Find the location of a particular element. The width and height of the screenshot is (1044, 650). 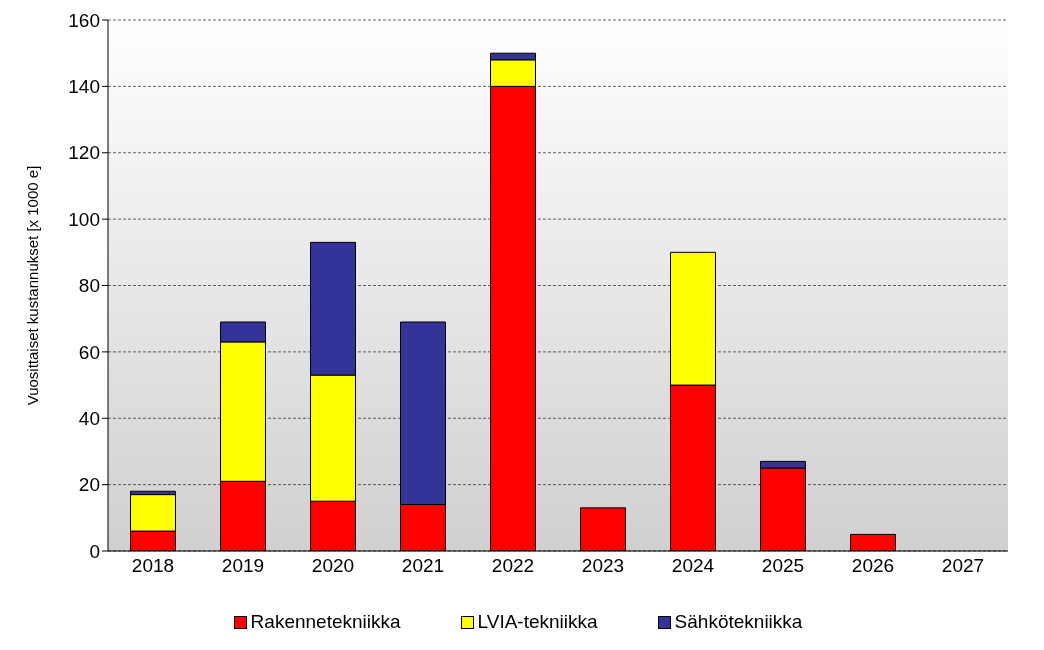

y-tick-label: 80 is located at coordinates (89, 286).